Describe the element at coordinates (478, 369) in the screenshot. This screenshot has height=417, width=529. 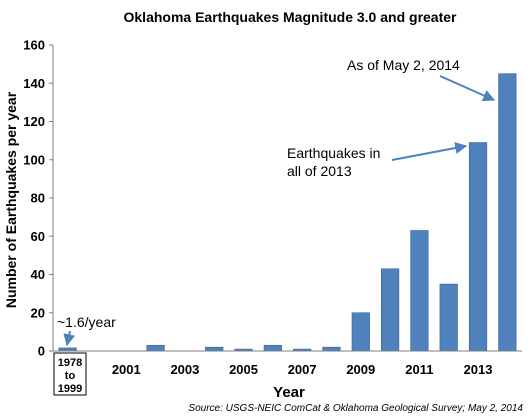
I see `x-tick-label-2013: 2013` at that location.